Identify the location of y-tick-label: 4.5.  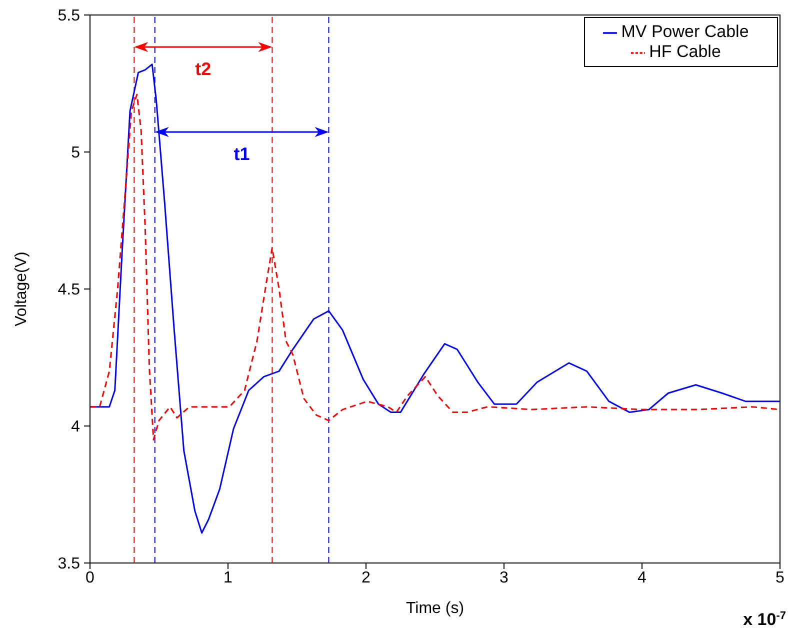
(69, 290).